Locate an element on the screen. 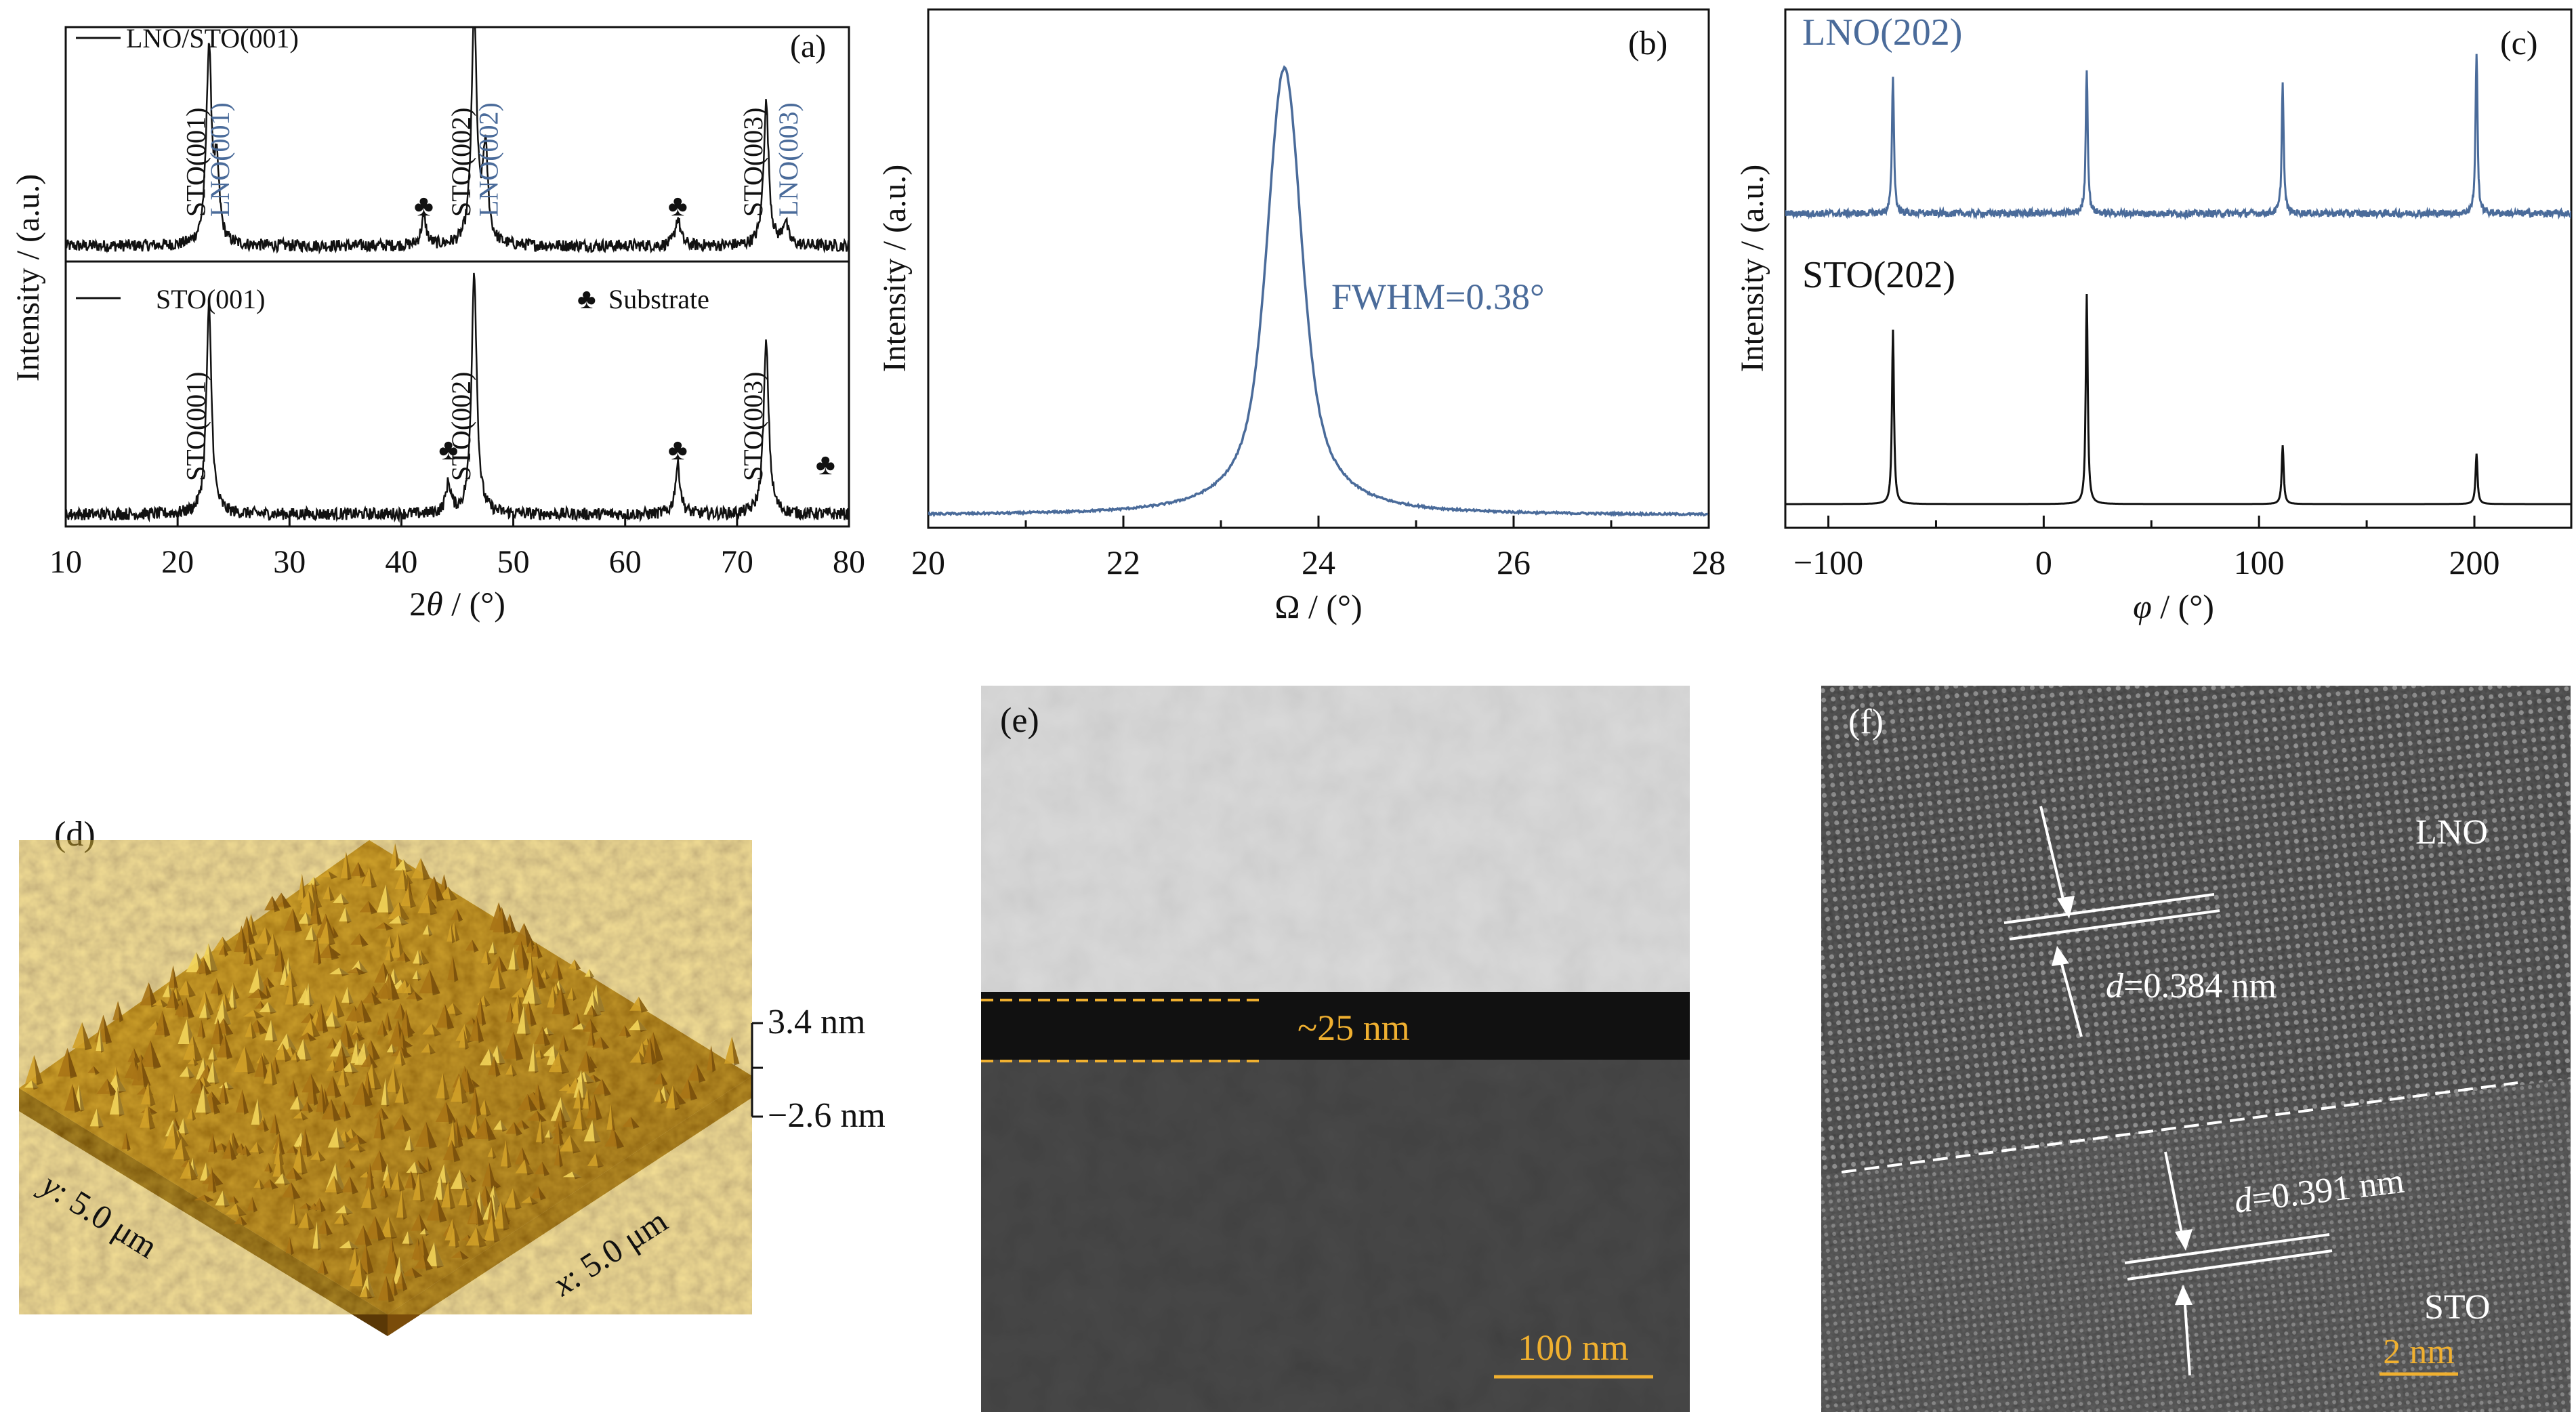 The width and height of the screenshot is (2576, 1412). panel-a-bottom-peak-label: STO(001) is located at coordinates (195, 426).